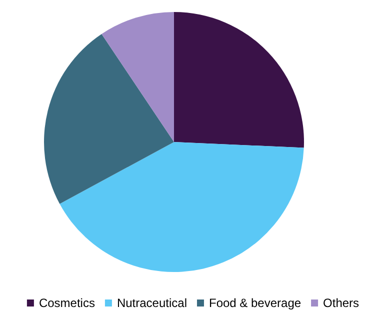 The height and width of the screenshot is (328, 386). I want to click on legend-label: Cosmetics, so click(66, 303).